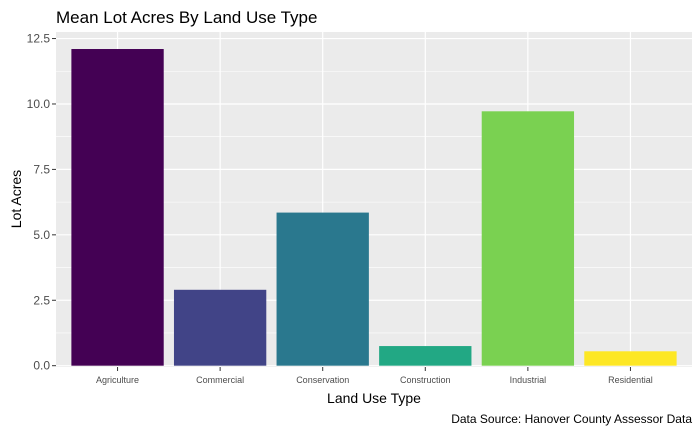 This screenshot has width=700, height=432. Describe the element at coordinates (322, 380) in the screenshot. I see `x-tick-label: Conservation` at that location.